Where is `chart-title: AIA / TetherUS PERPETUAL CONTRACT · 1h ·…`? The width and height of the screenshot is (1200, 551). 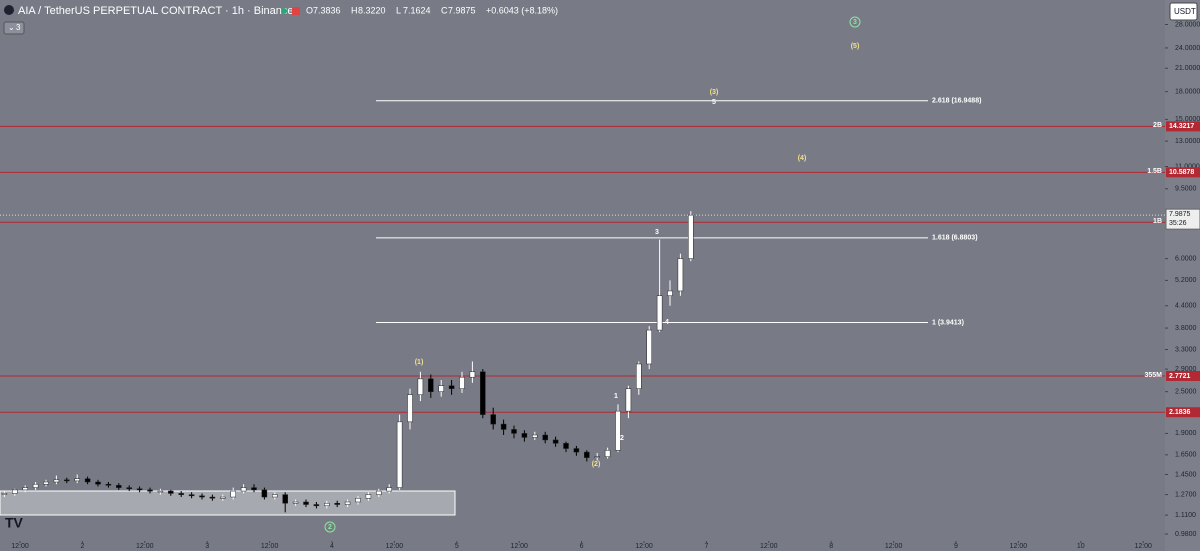
chart-title: AIA / TetherUS PERPETUAL CONTRACT · 1h ·… is located at coordinates (156, 11).